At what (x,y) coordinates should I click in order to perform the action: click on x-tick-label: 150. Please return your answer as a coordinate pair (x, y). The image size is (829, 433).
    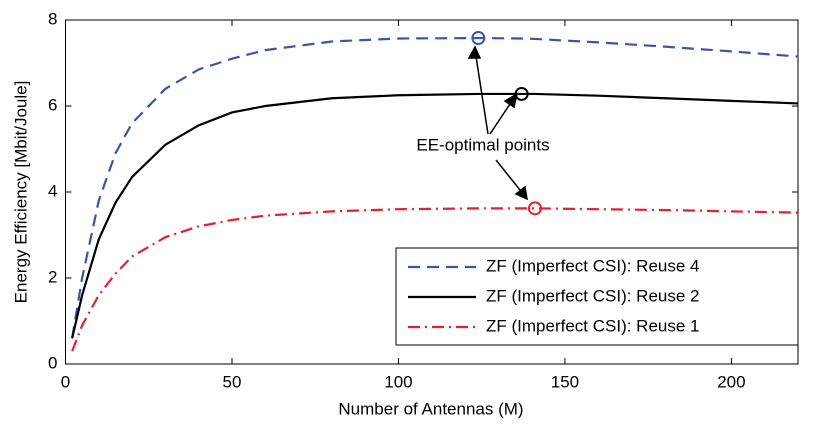
    Looking at the image, I should click on (565, 381).